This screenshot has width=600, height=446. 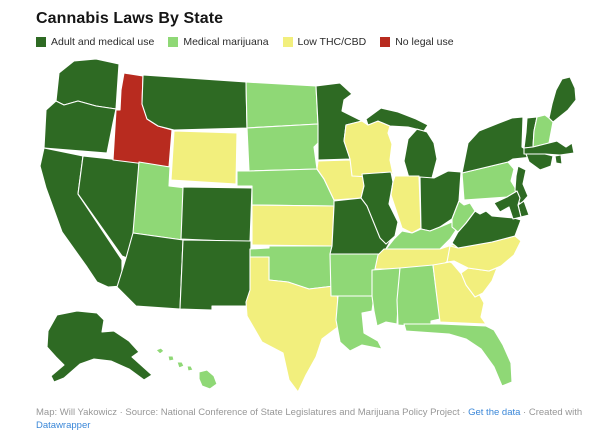 What do you see at coordinates (507, 205) in the screenshot?
I see `state-md: Maryland` at bounding box center [507, 205].